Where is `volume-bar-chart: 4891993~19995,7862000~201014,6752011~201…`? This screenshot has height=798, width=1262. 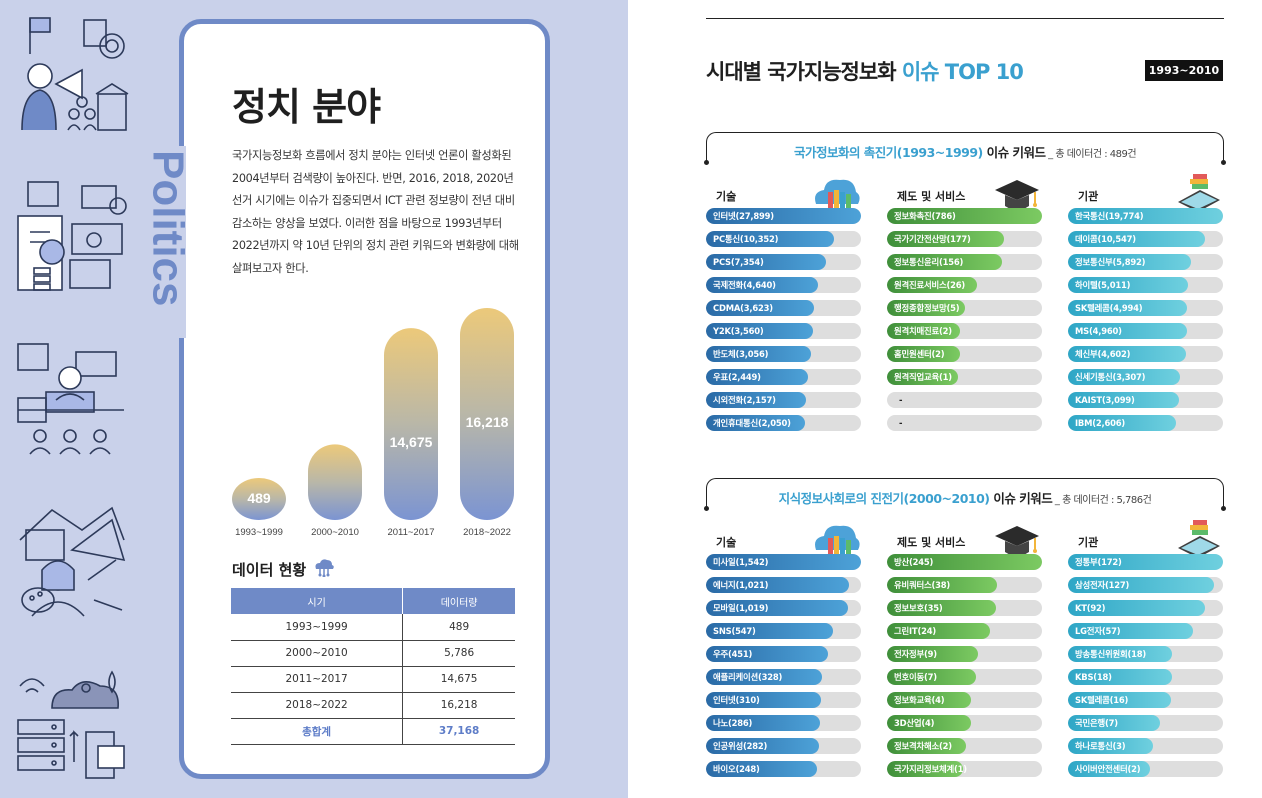
volume-bar-chart: 4891993~19995,7862000~201014,6752011~201… is located at coordinates (375, 433).